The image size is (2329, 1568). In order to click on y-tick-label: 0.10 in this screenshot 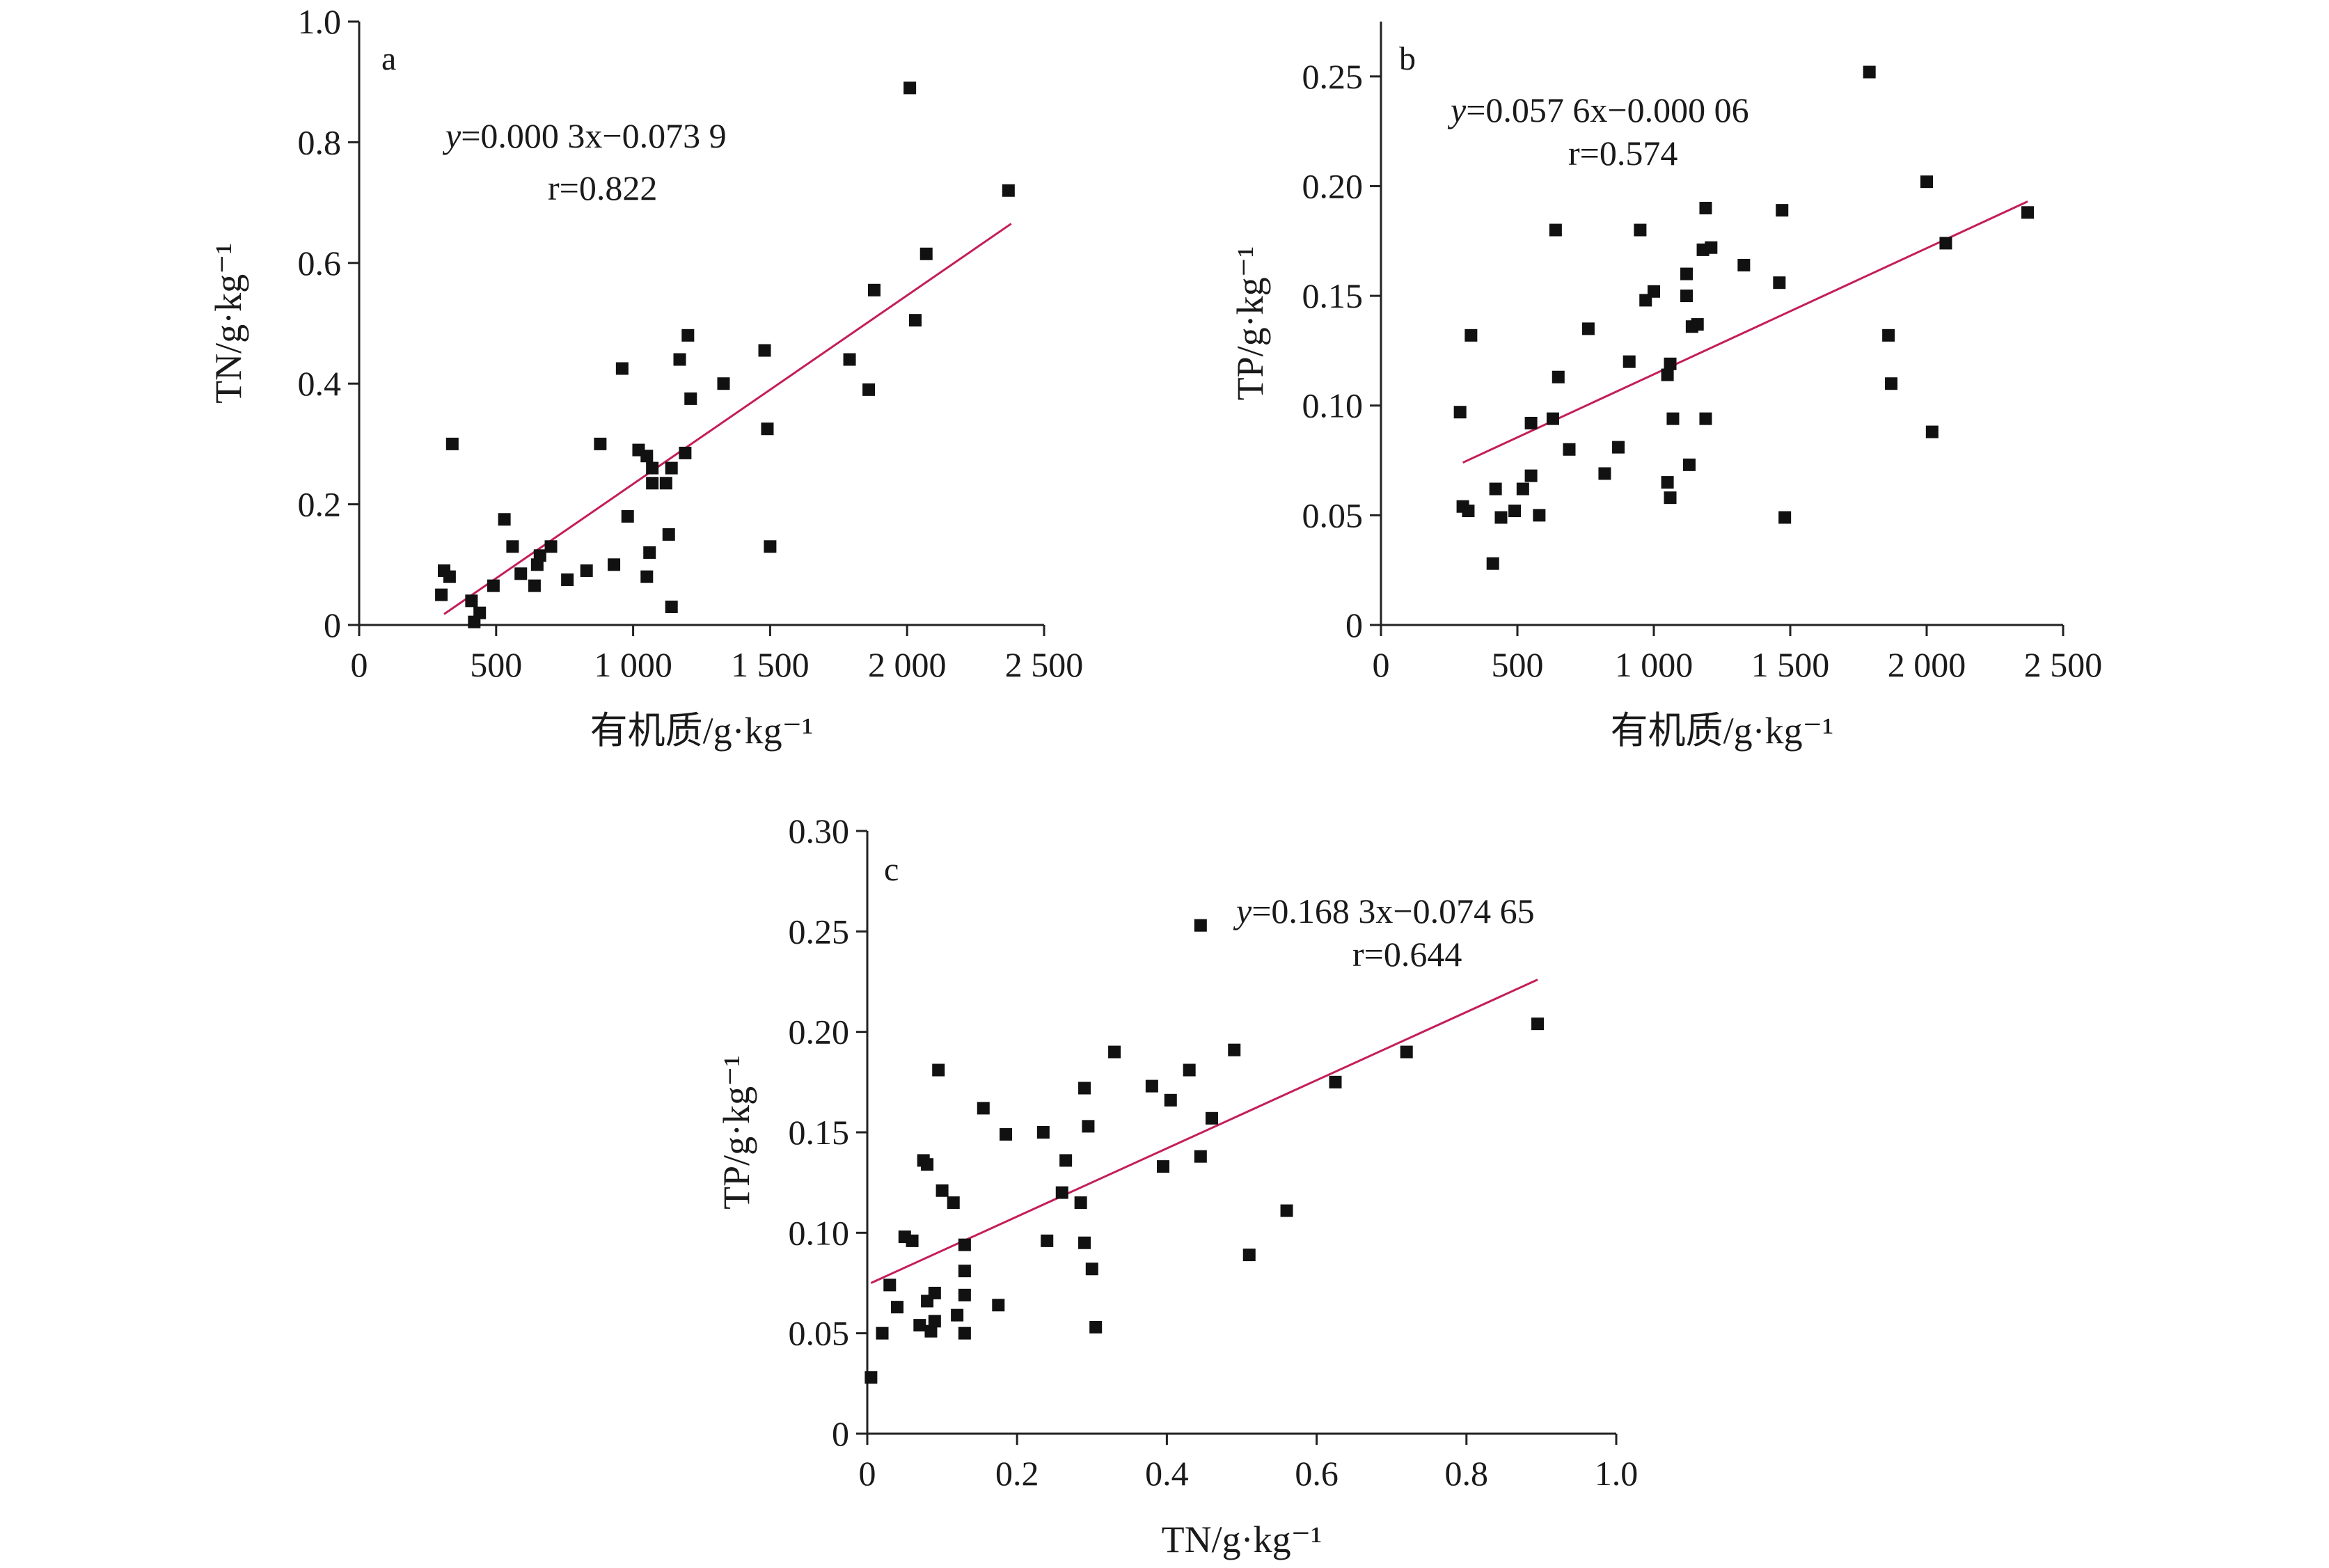, I will do `click(1333, 405)`.